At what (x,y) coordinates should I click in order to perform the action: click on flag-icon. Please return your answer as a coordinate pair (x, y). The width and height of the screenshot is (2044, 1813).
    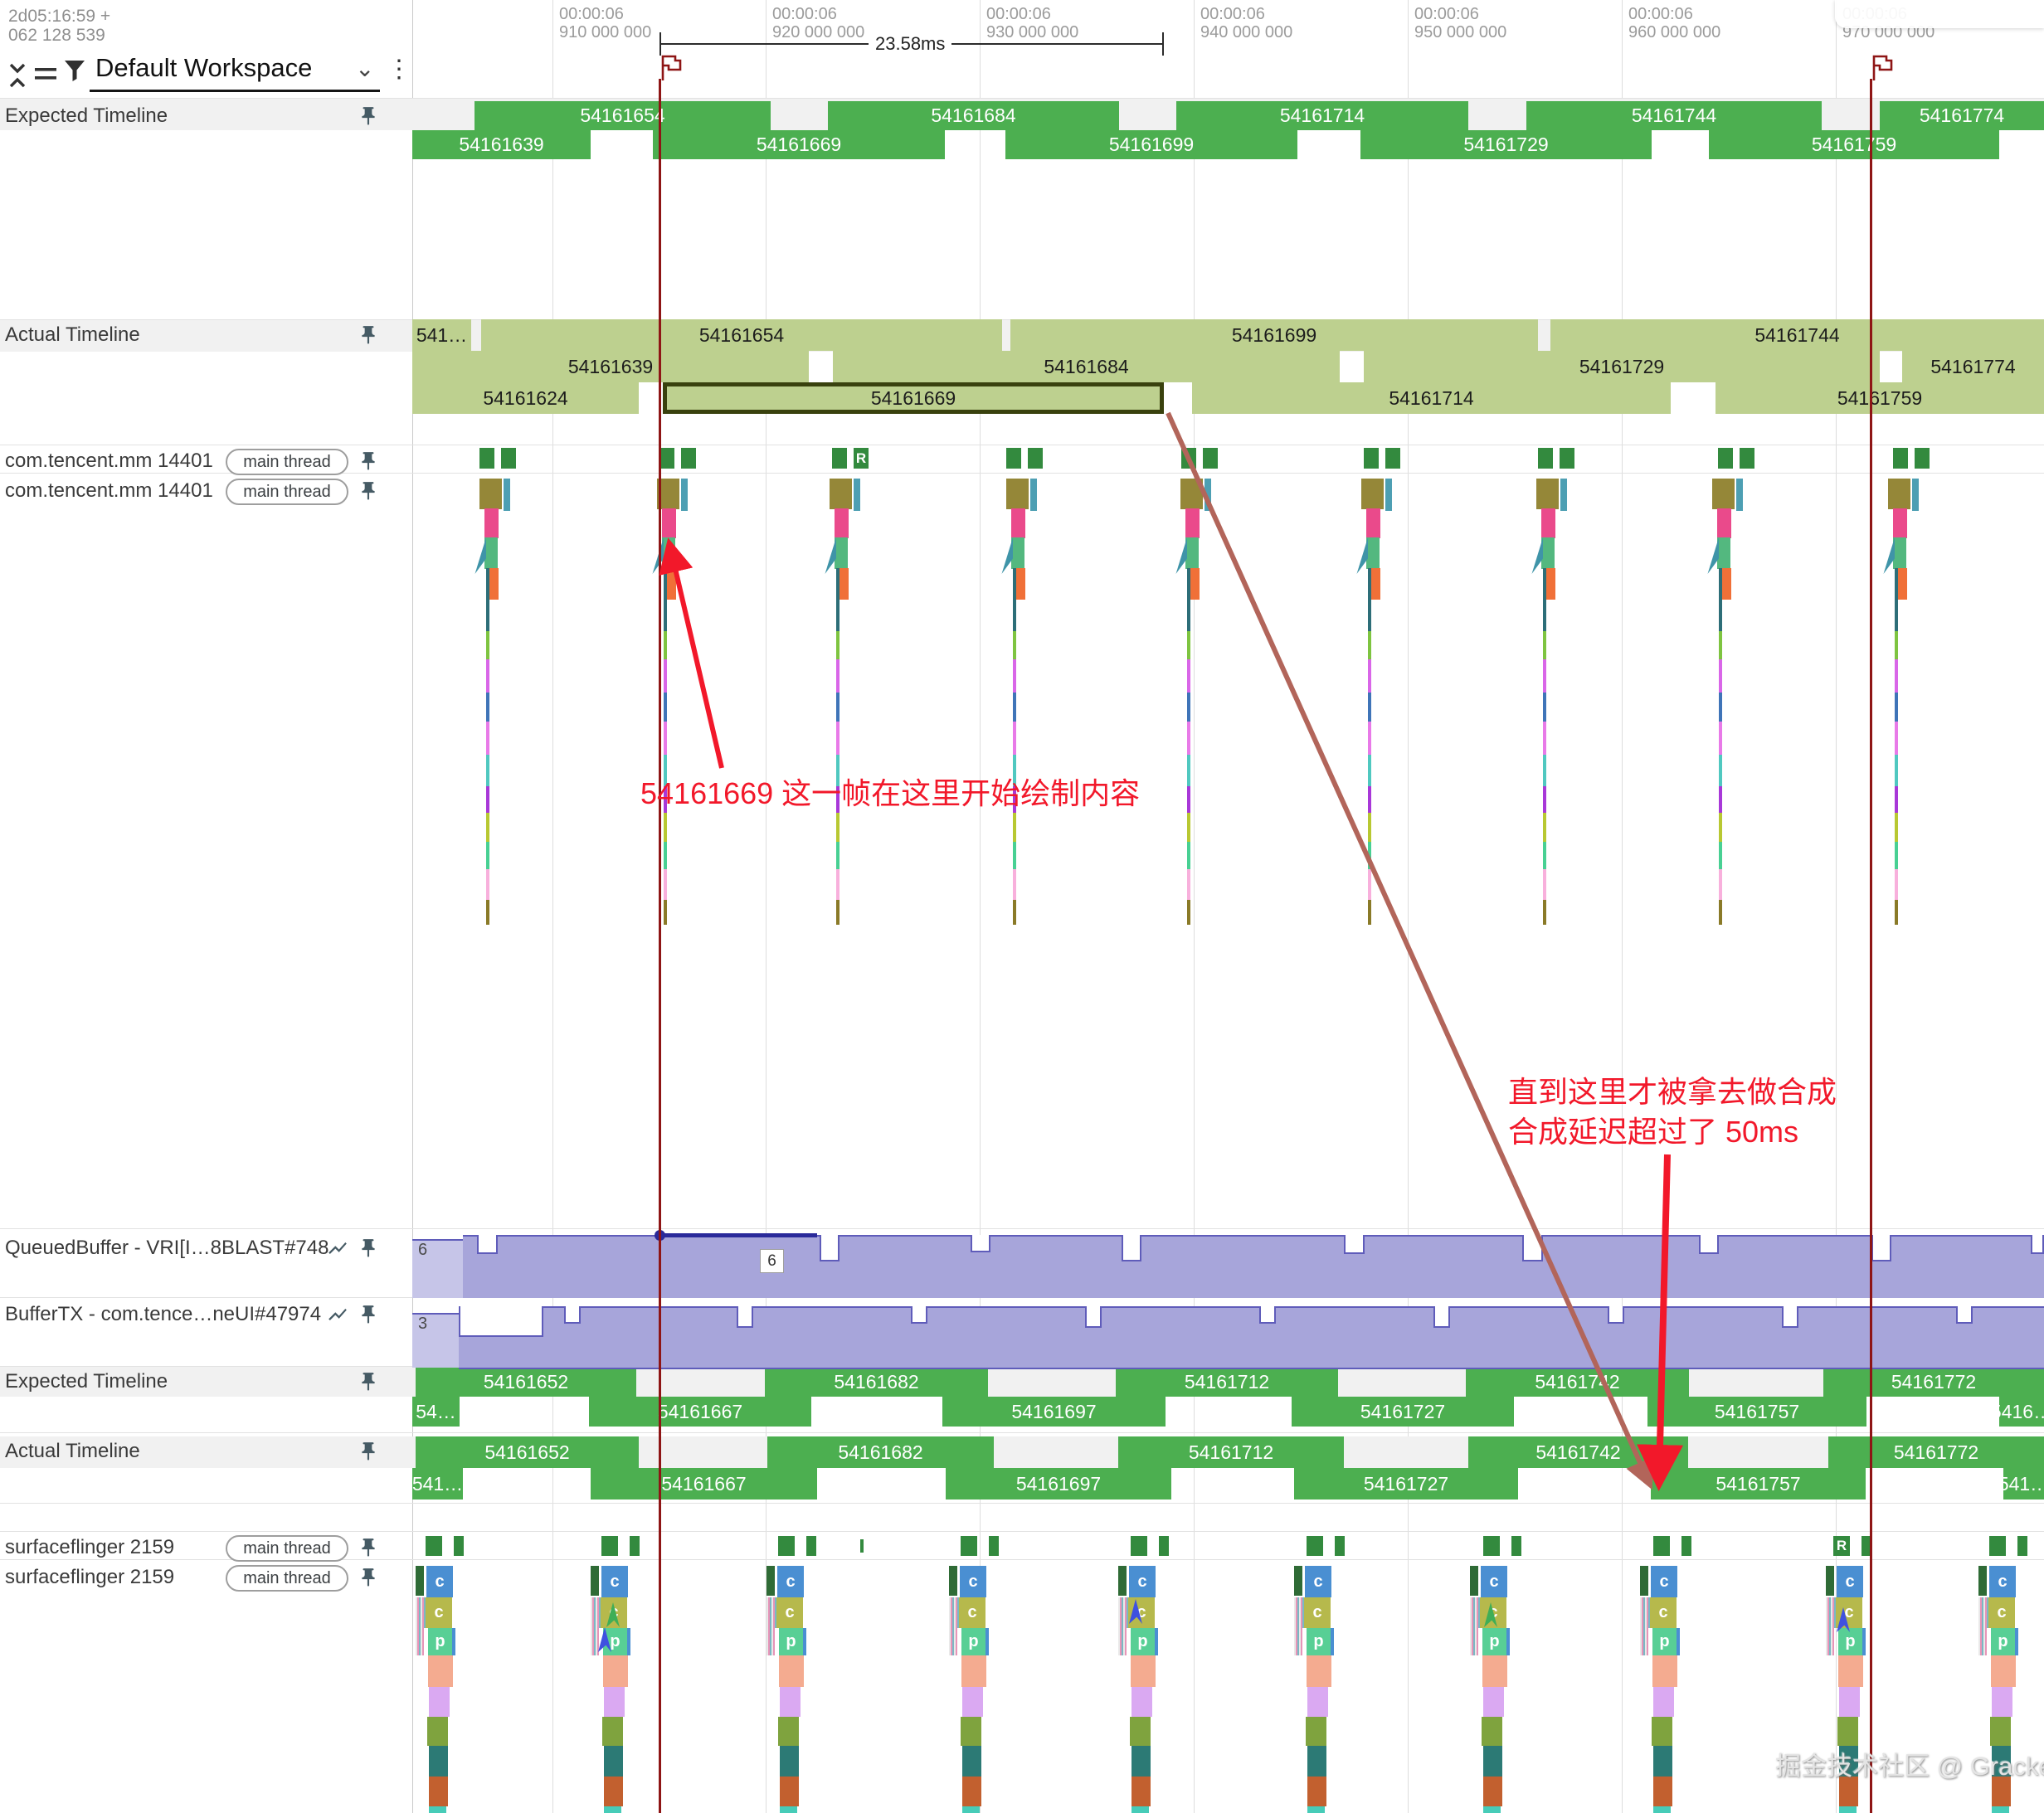
    Looking at the image, I should click on (670, 67).